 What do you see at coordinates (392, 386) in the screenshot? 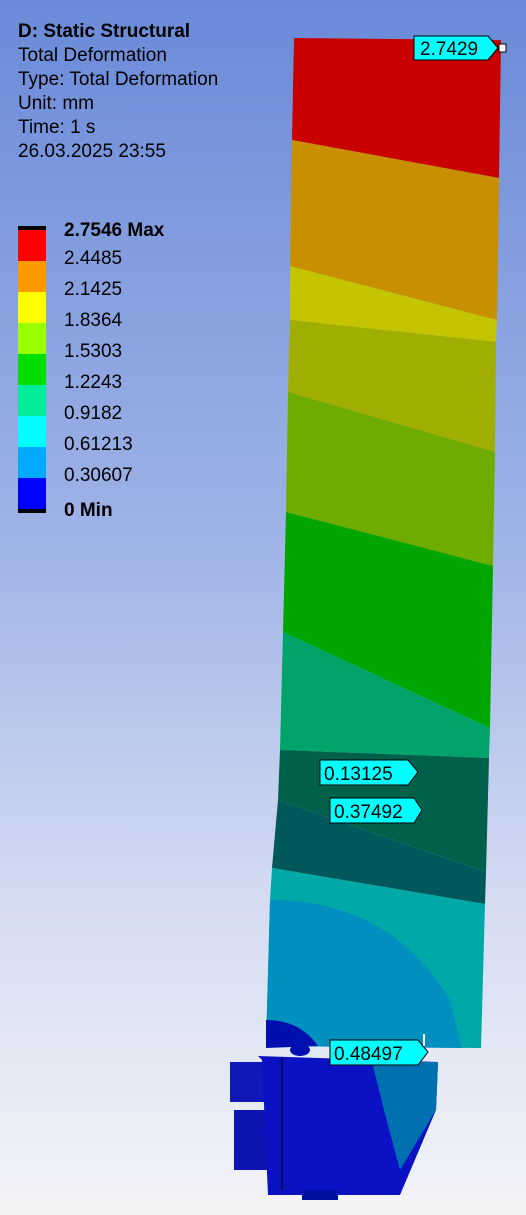
I see `contour-band-yellowgreen` at bounding box center [392, 386].